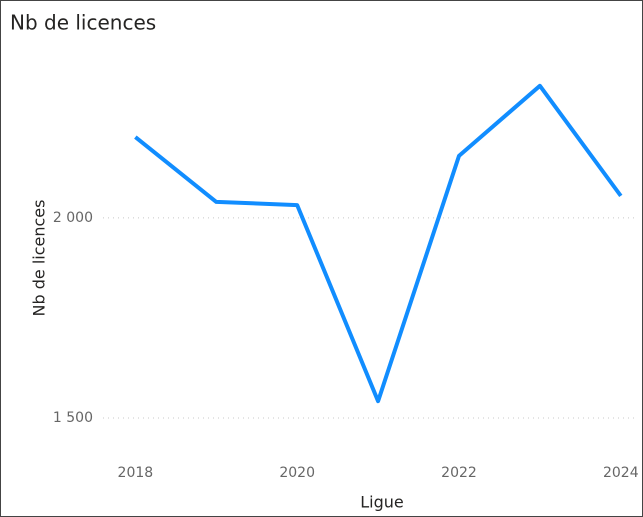  I want to click on x-tick-label: 2024, so click(621, 473).